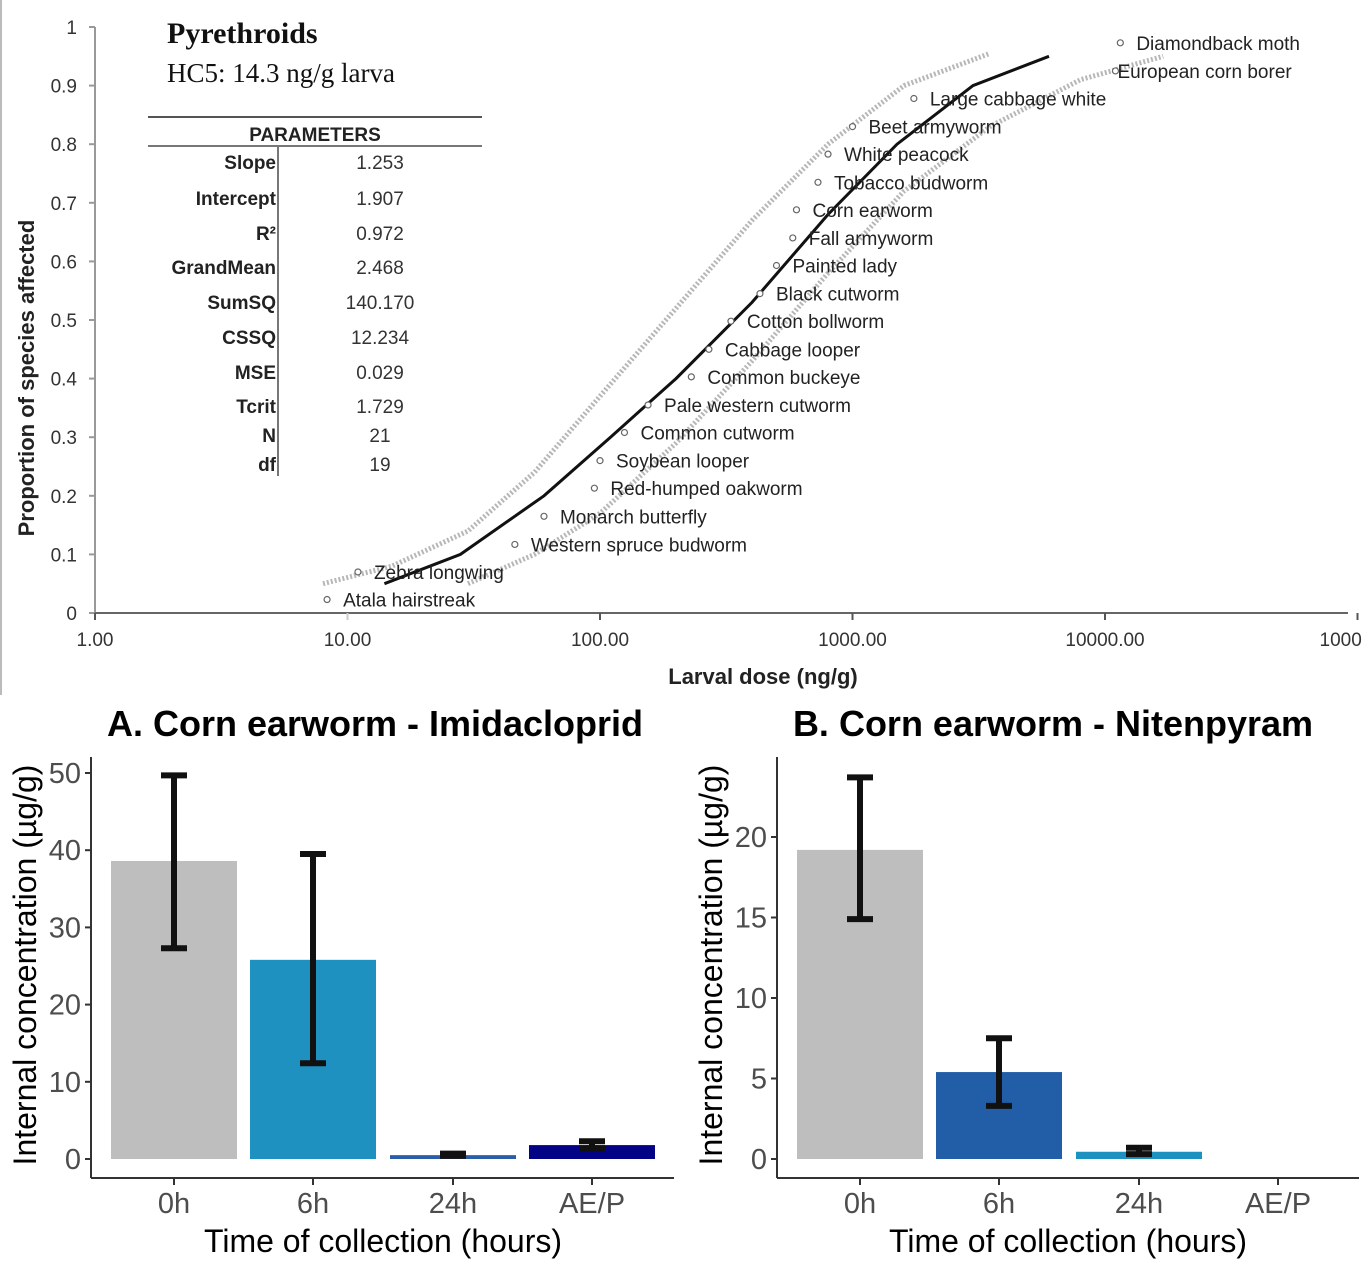  I want to click on ssd-y-tick-label: 0.6, so click(64, 262).